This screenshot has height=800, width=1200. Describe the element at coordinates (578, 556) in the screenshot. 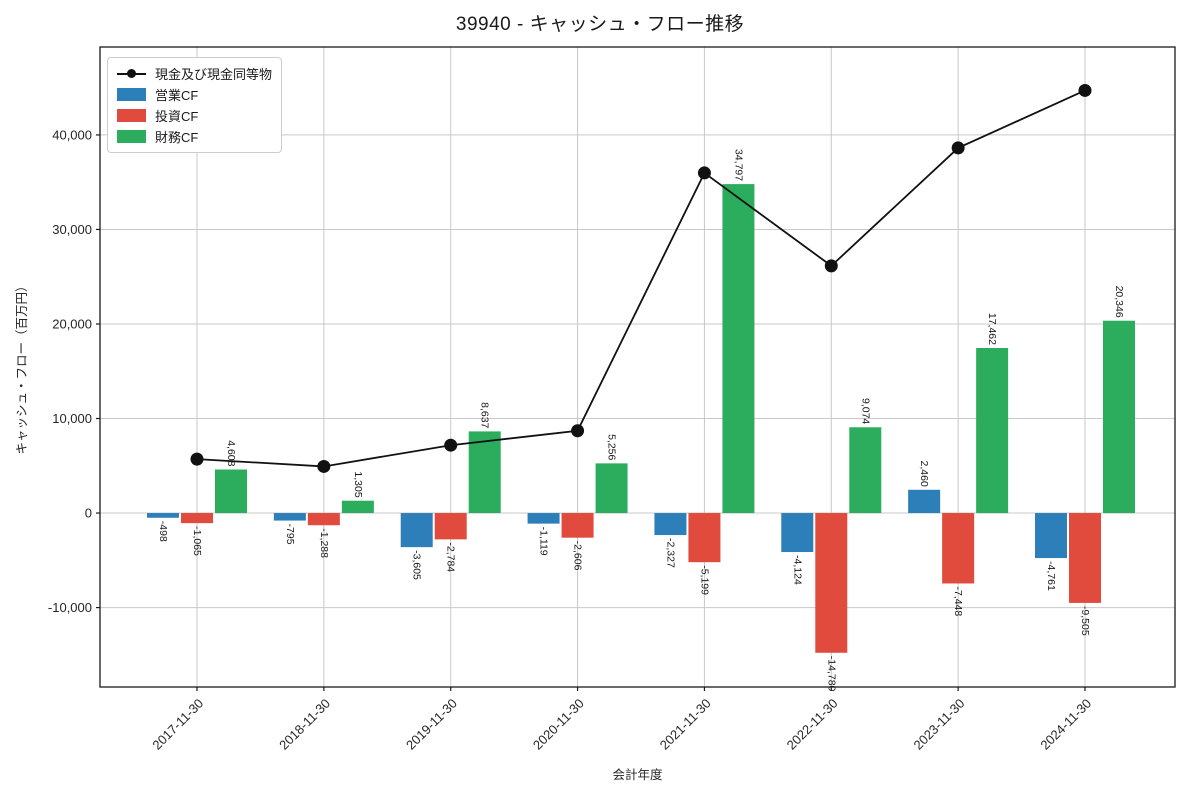

I see `bar-value-label: -2,606` at that location.